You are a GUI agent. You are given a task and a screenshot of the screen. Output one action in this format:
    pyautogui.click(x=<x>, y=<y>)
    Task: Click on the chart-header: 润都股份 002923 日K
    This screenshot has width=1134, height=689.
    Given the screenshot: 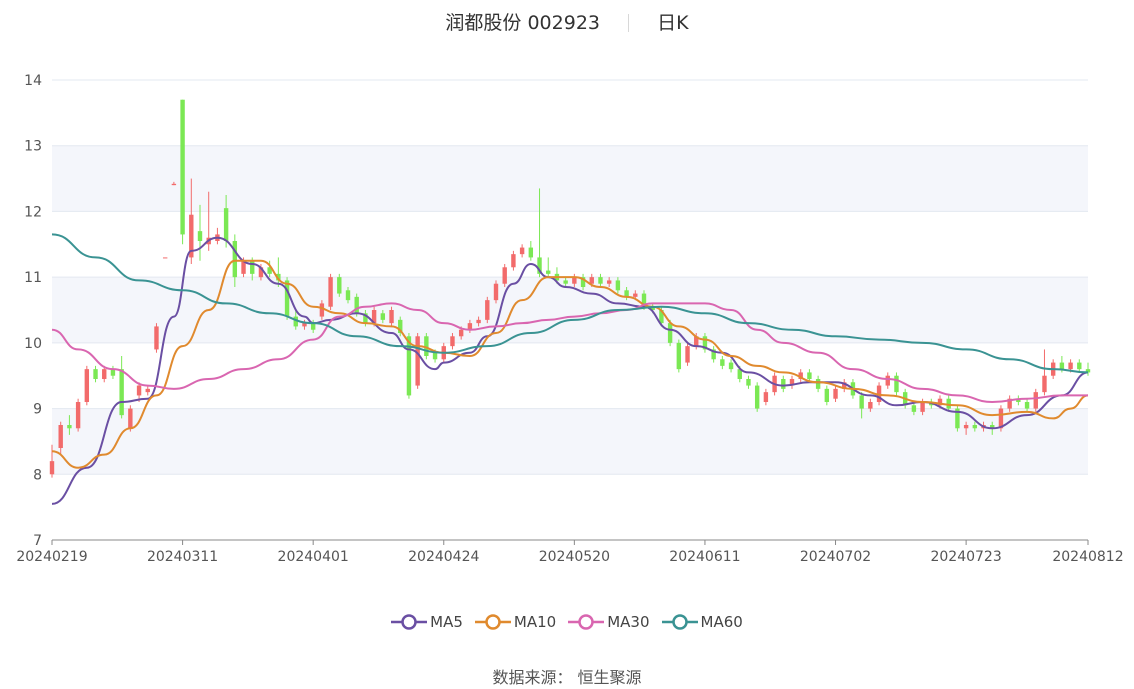 What is the action you would take?
    pyautogui.click(x=567, y=23)
    